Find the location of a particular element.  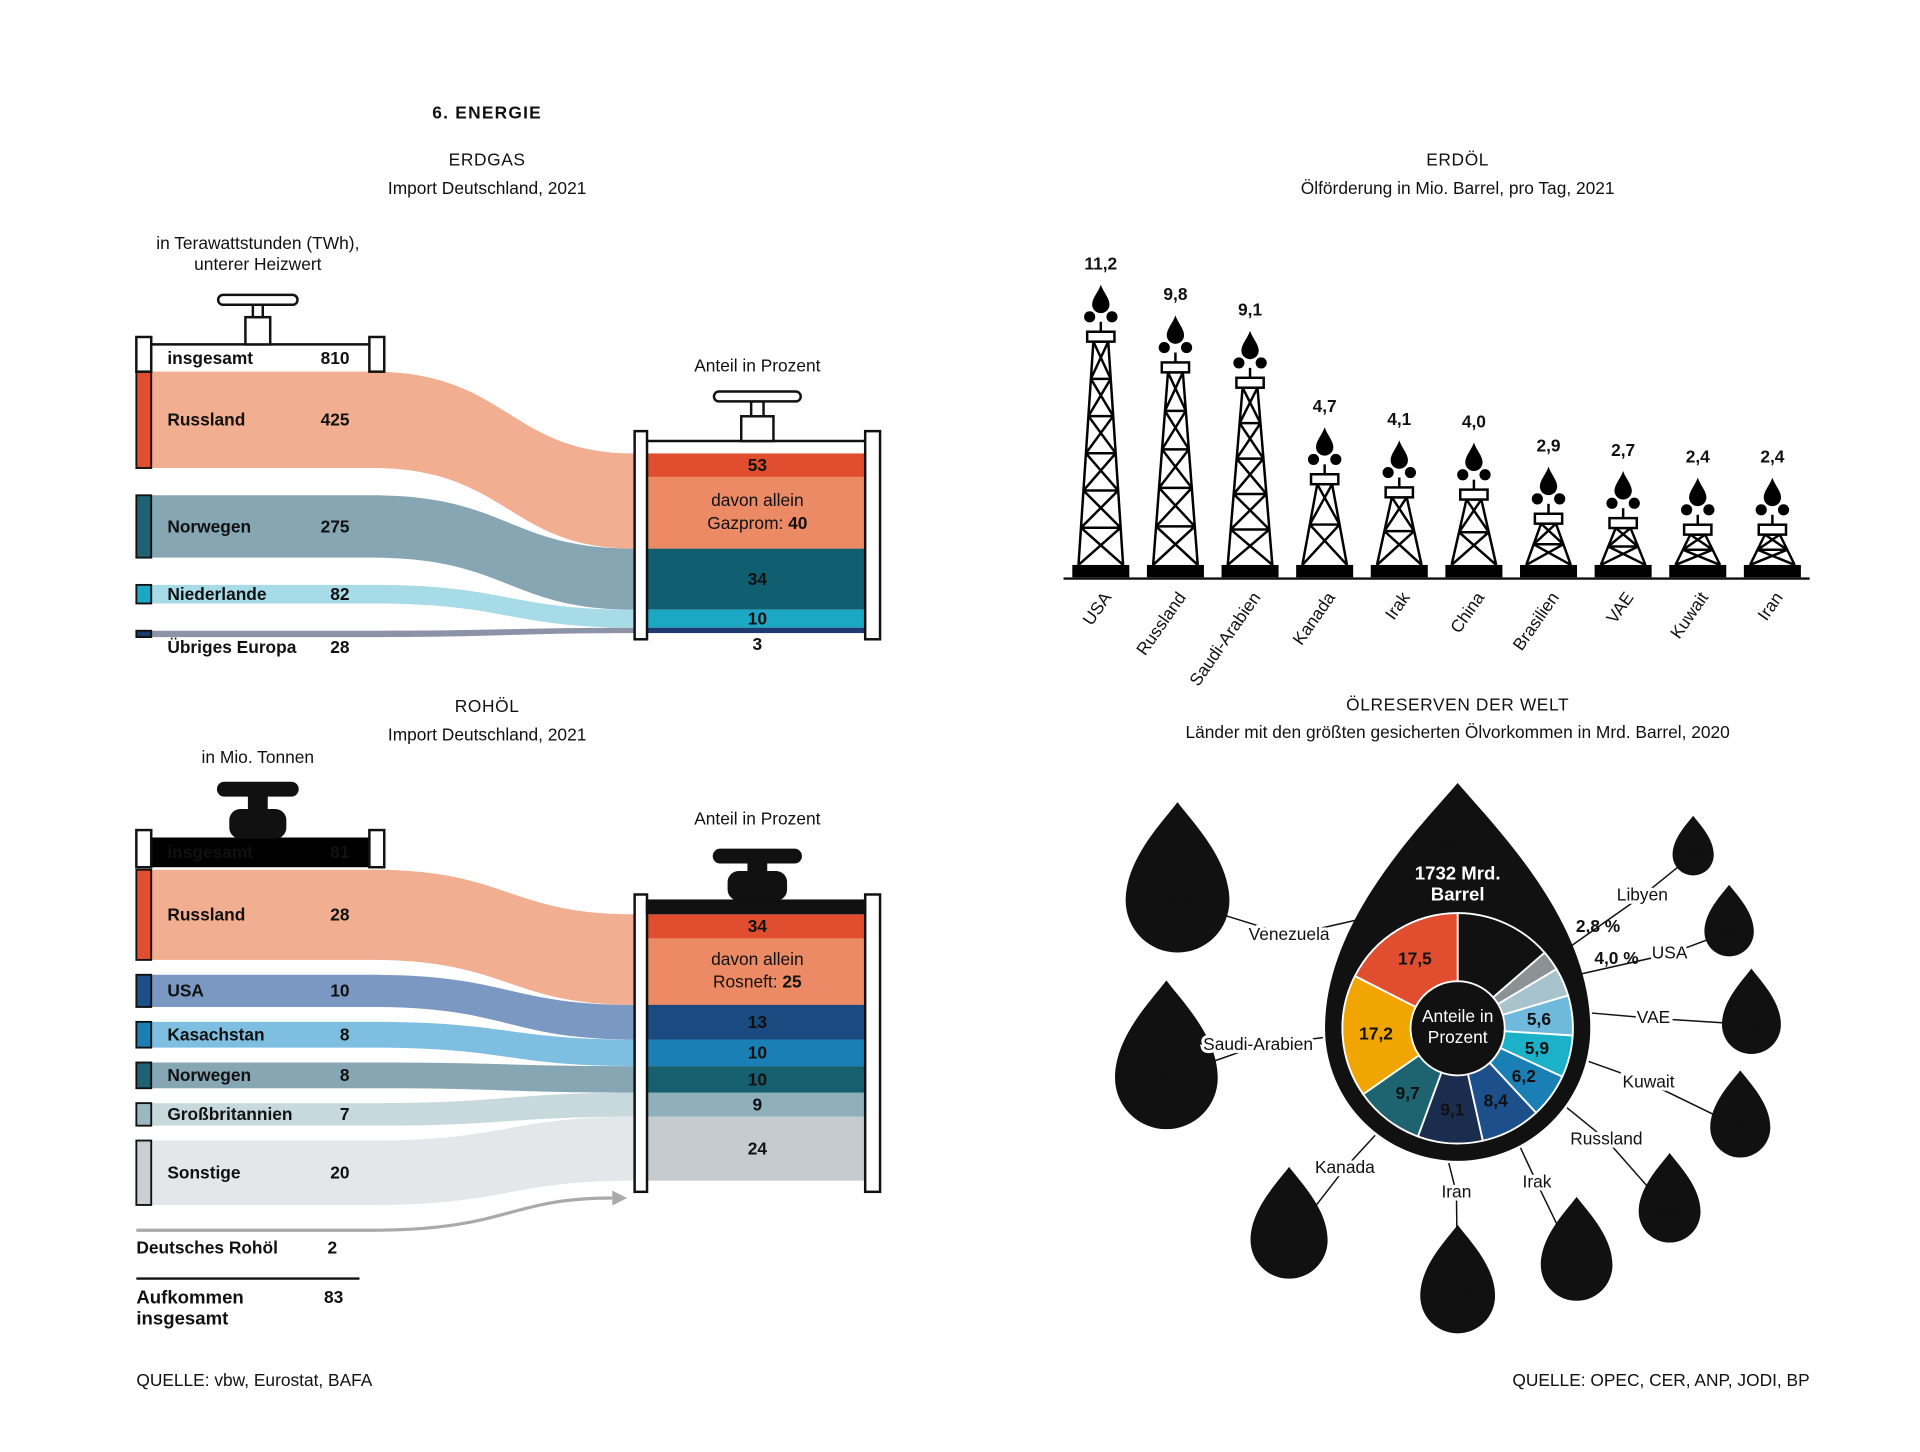

tank-wall is located at coordinates (872, 535).